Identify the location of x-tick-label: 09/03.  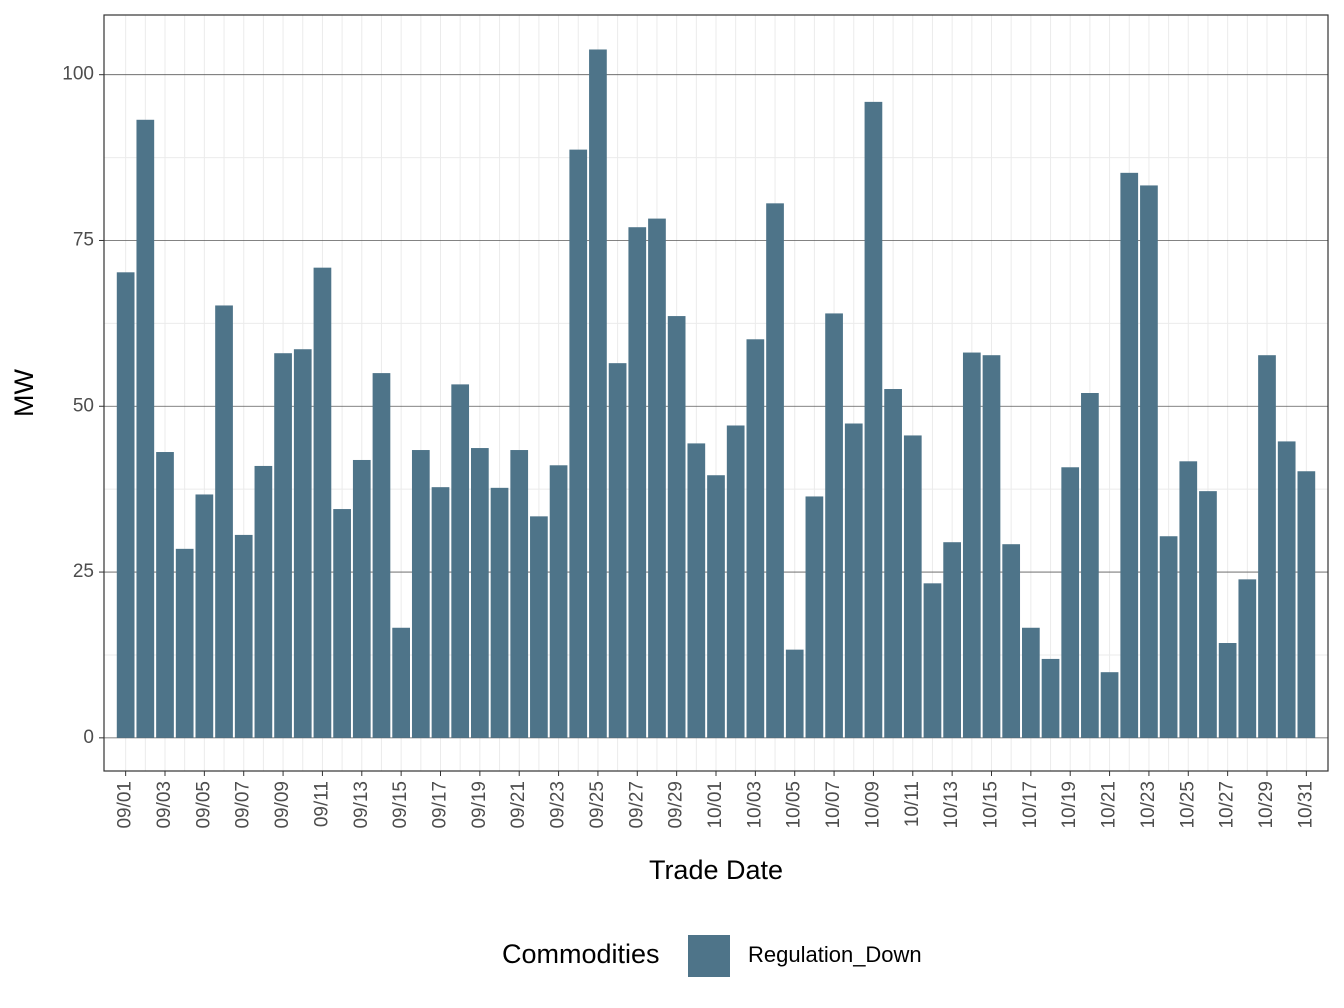
(164, 805).